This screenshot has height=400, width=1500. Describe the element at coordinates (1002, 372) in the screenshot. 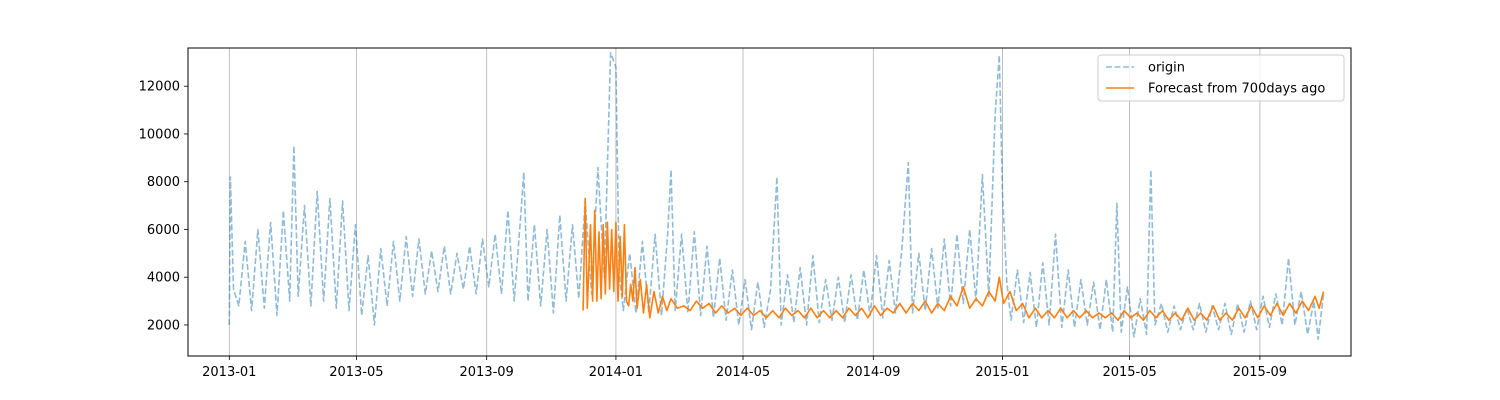

I see `x-tick-label: 2015-01` at that location.